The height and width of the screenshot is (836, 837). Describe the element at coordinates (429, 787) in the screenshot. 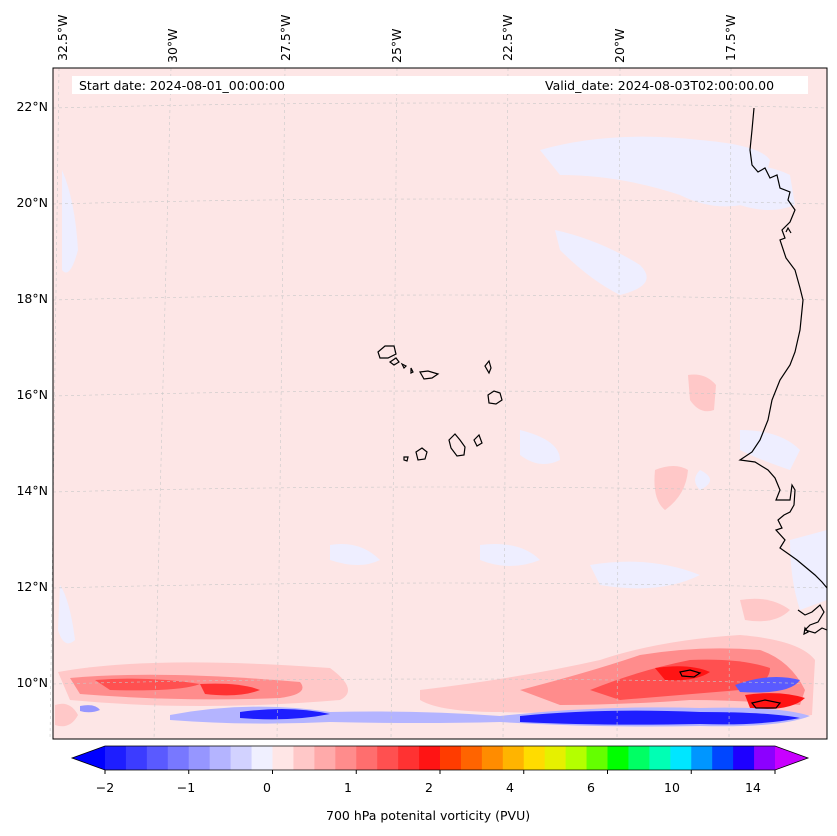

I see `cb-tick-2: 2` at that location.